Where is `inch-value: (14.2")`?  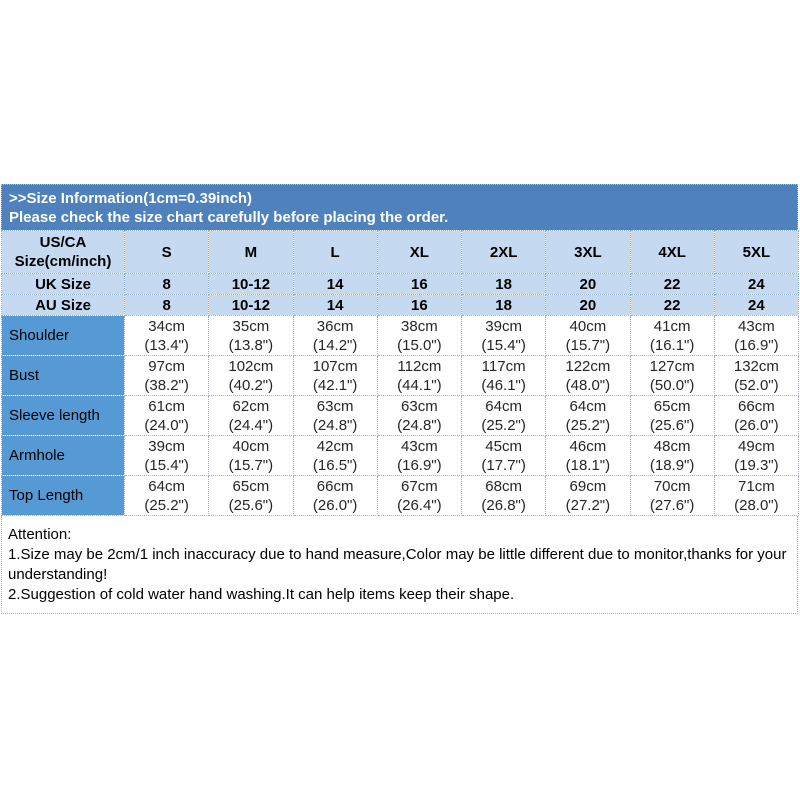 inch-value: (14.2") is located at coordinates (335, 345).